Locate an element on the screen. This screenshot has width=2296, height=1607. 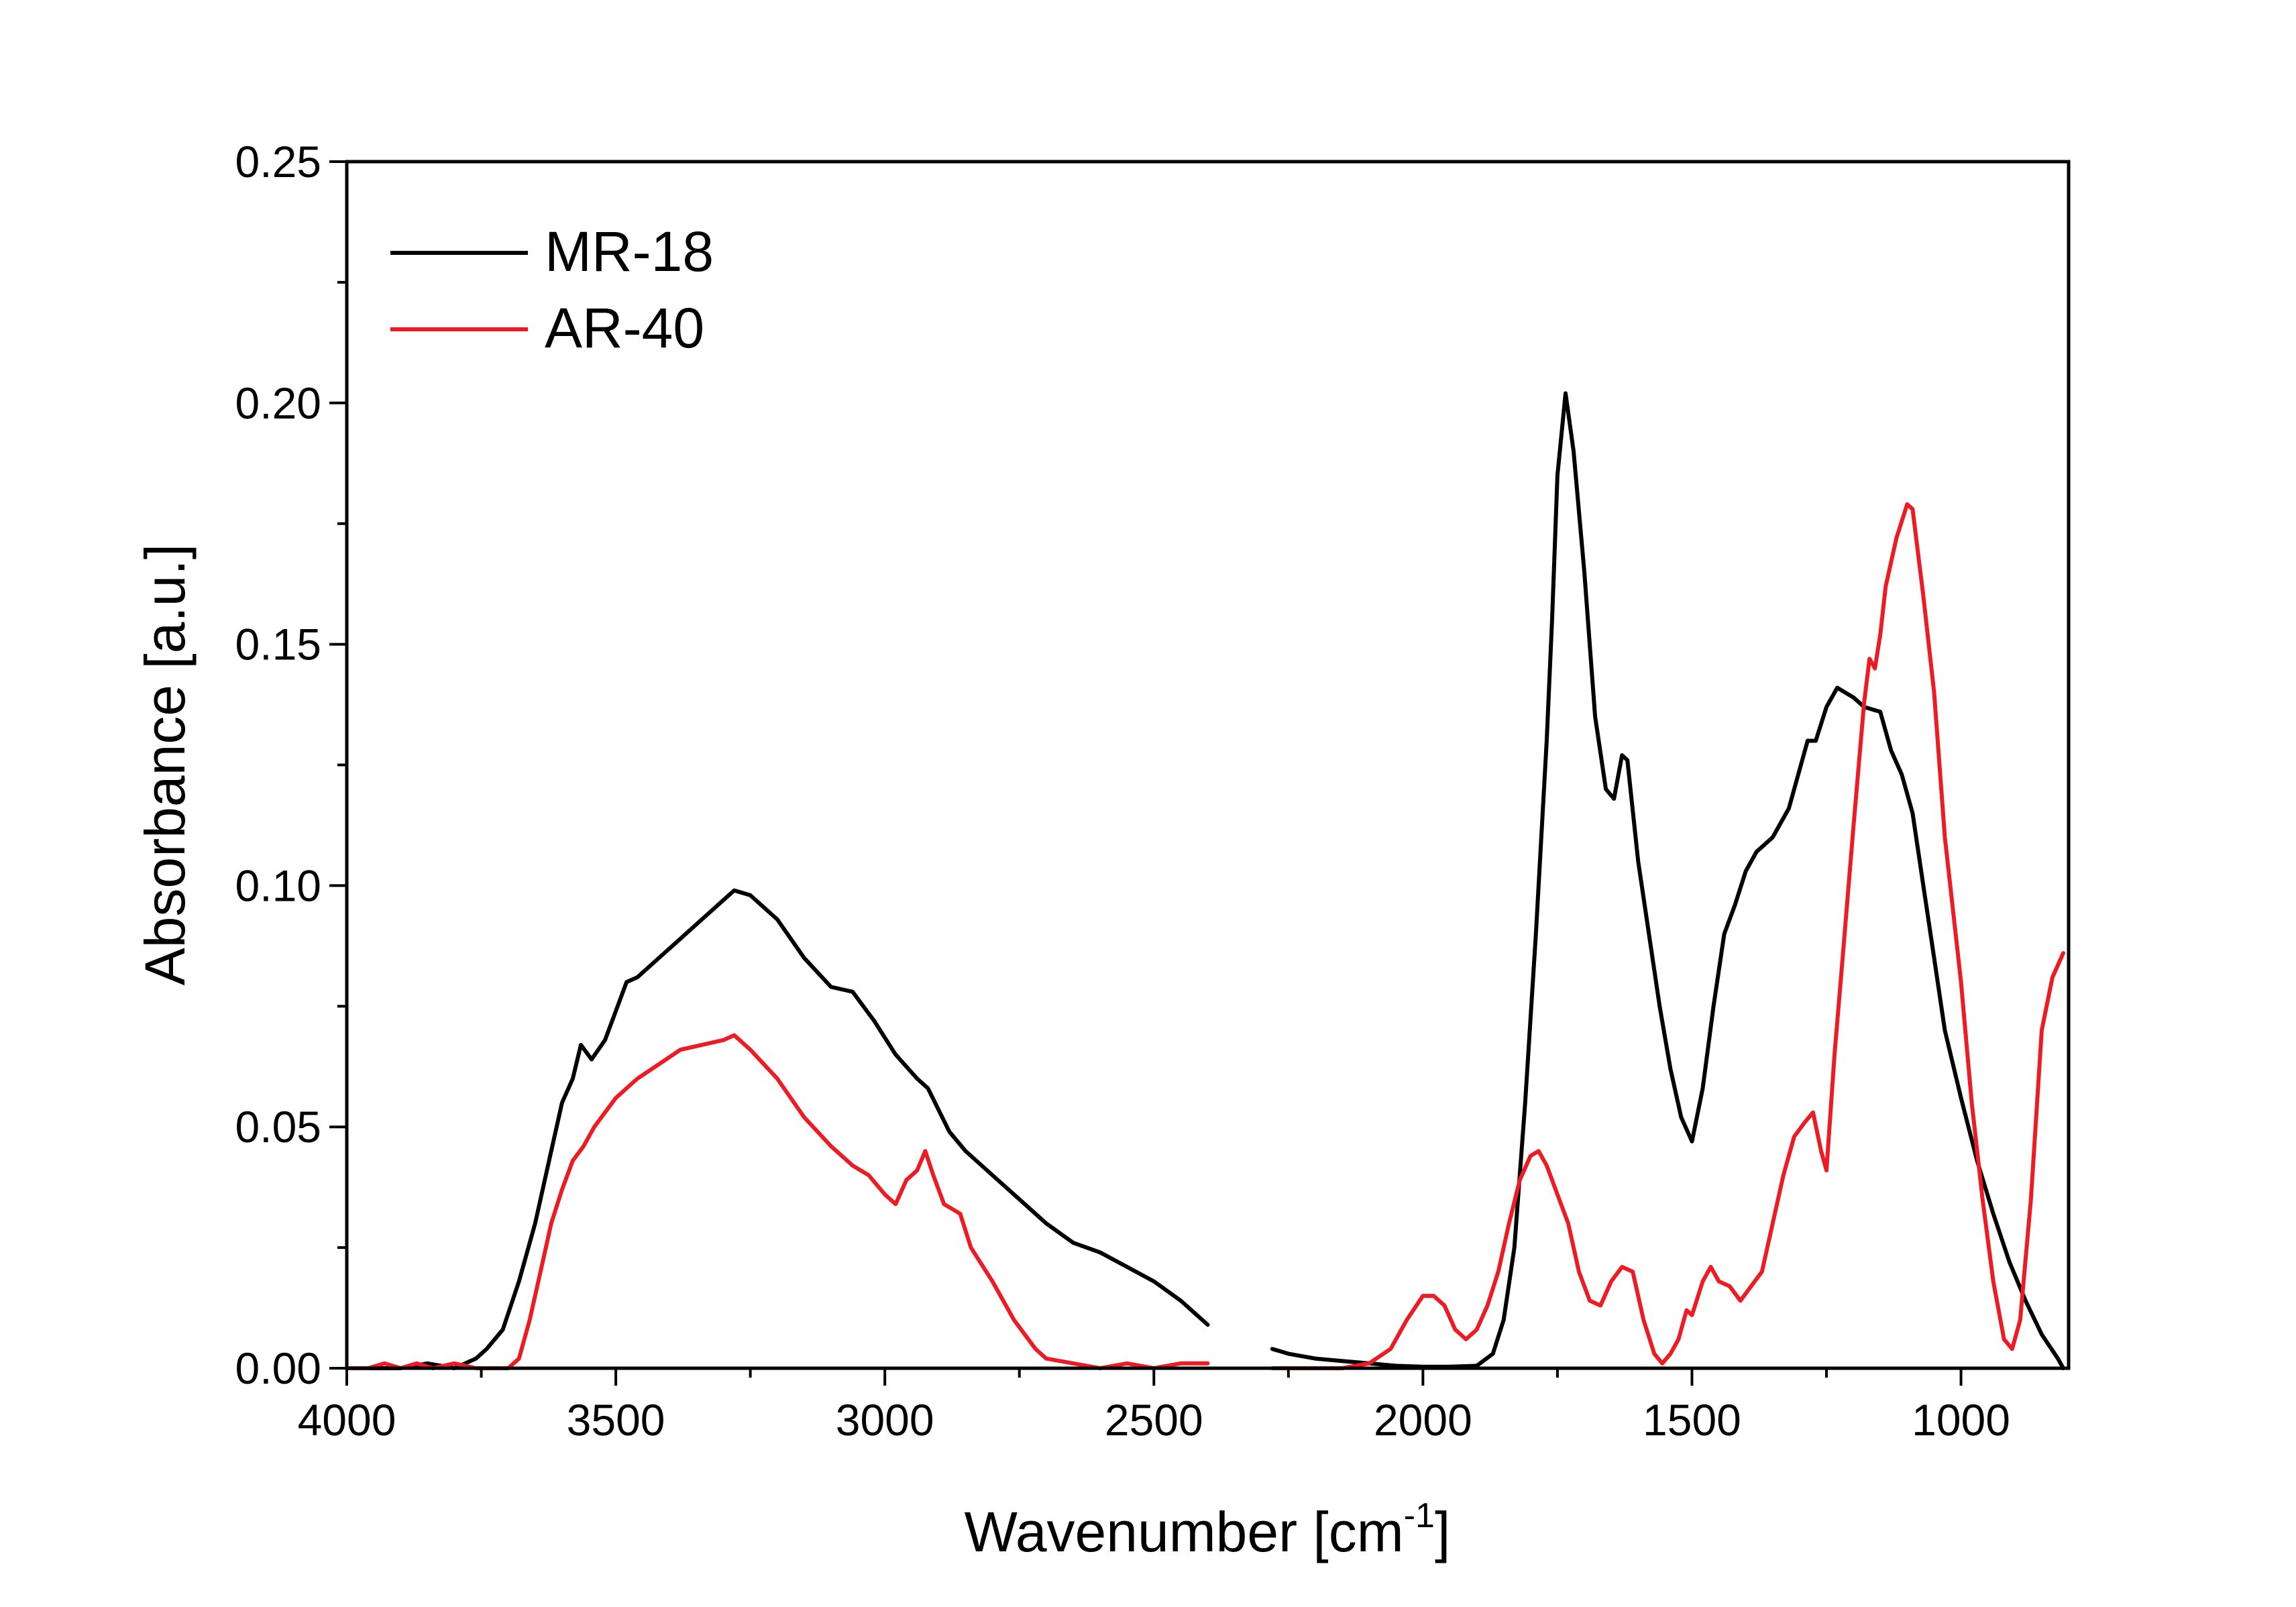
x-tick-label: 2500 is located at coordinates (1154, 1420).